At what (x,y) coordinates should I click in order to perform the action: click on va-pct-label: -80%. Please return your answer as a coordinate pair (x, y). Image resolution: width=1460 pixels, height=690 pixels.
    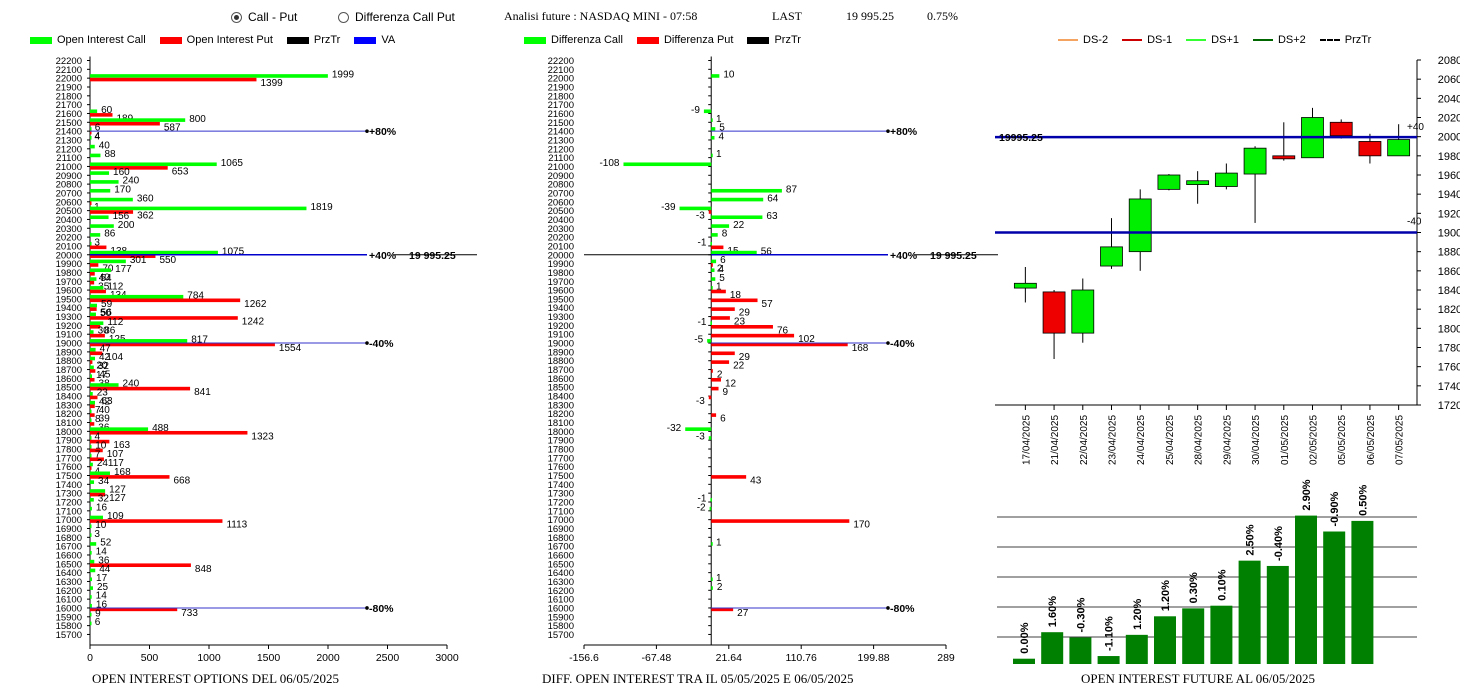
    Looking at the image, I should click on (381, 609).